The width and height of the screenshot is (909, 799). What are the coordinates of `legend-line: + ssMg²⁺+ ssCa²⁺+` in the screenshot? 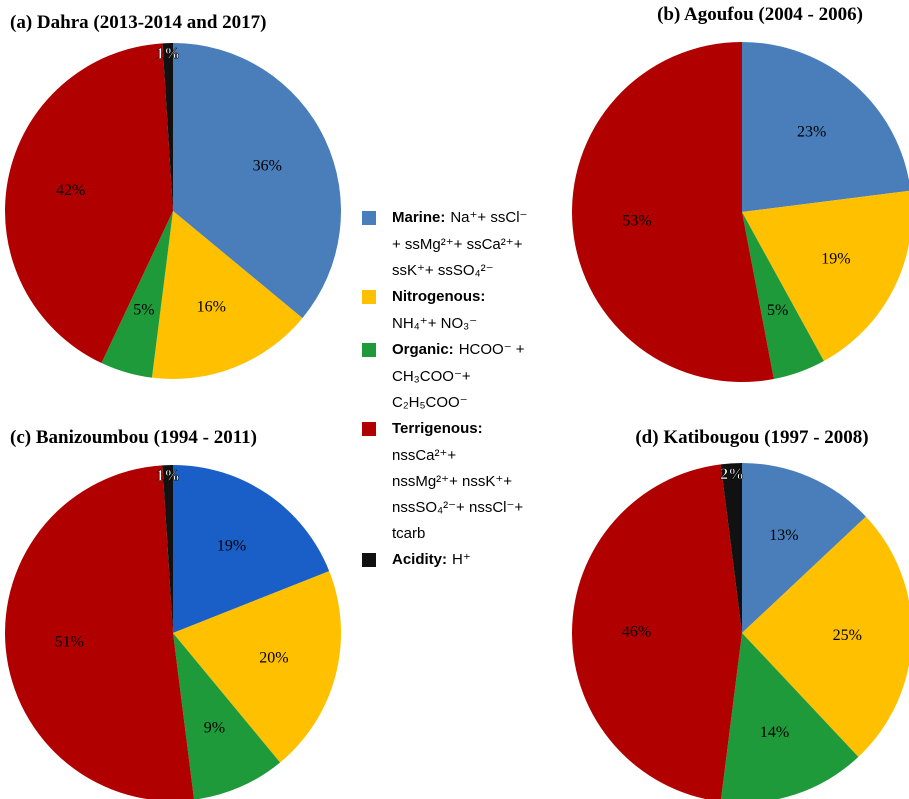 It's located at (457, 244).